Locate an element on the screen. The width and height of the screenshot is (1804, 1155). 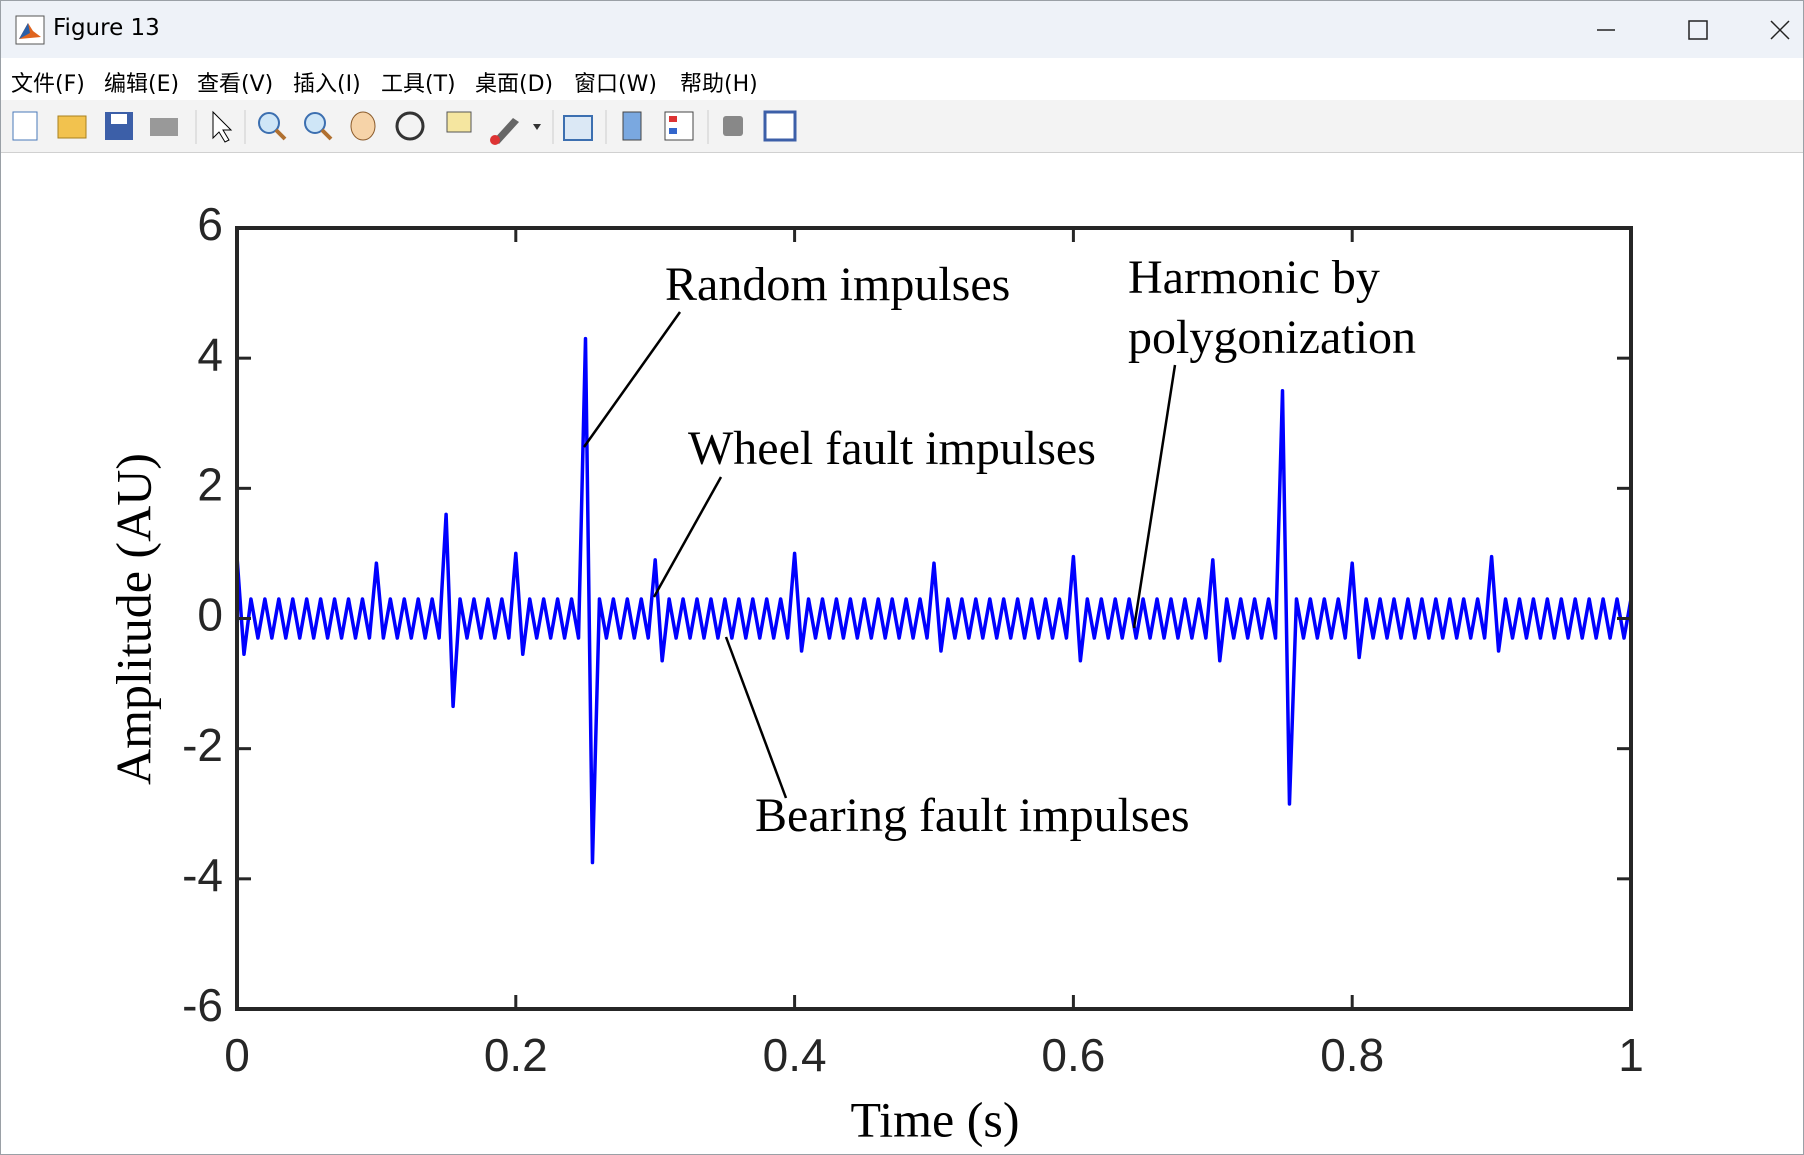
menu-item: 工具(T) is located at coordinates (418, 84).